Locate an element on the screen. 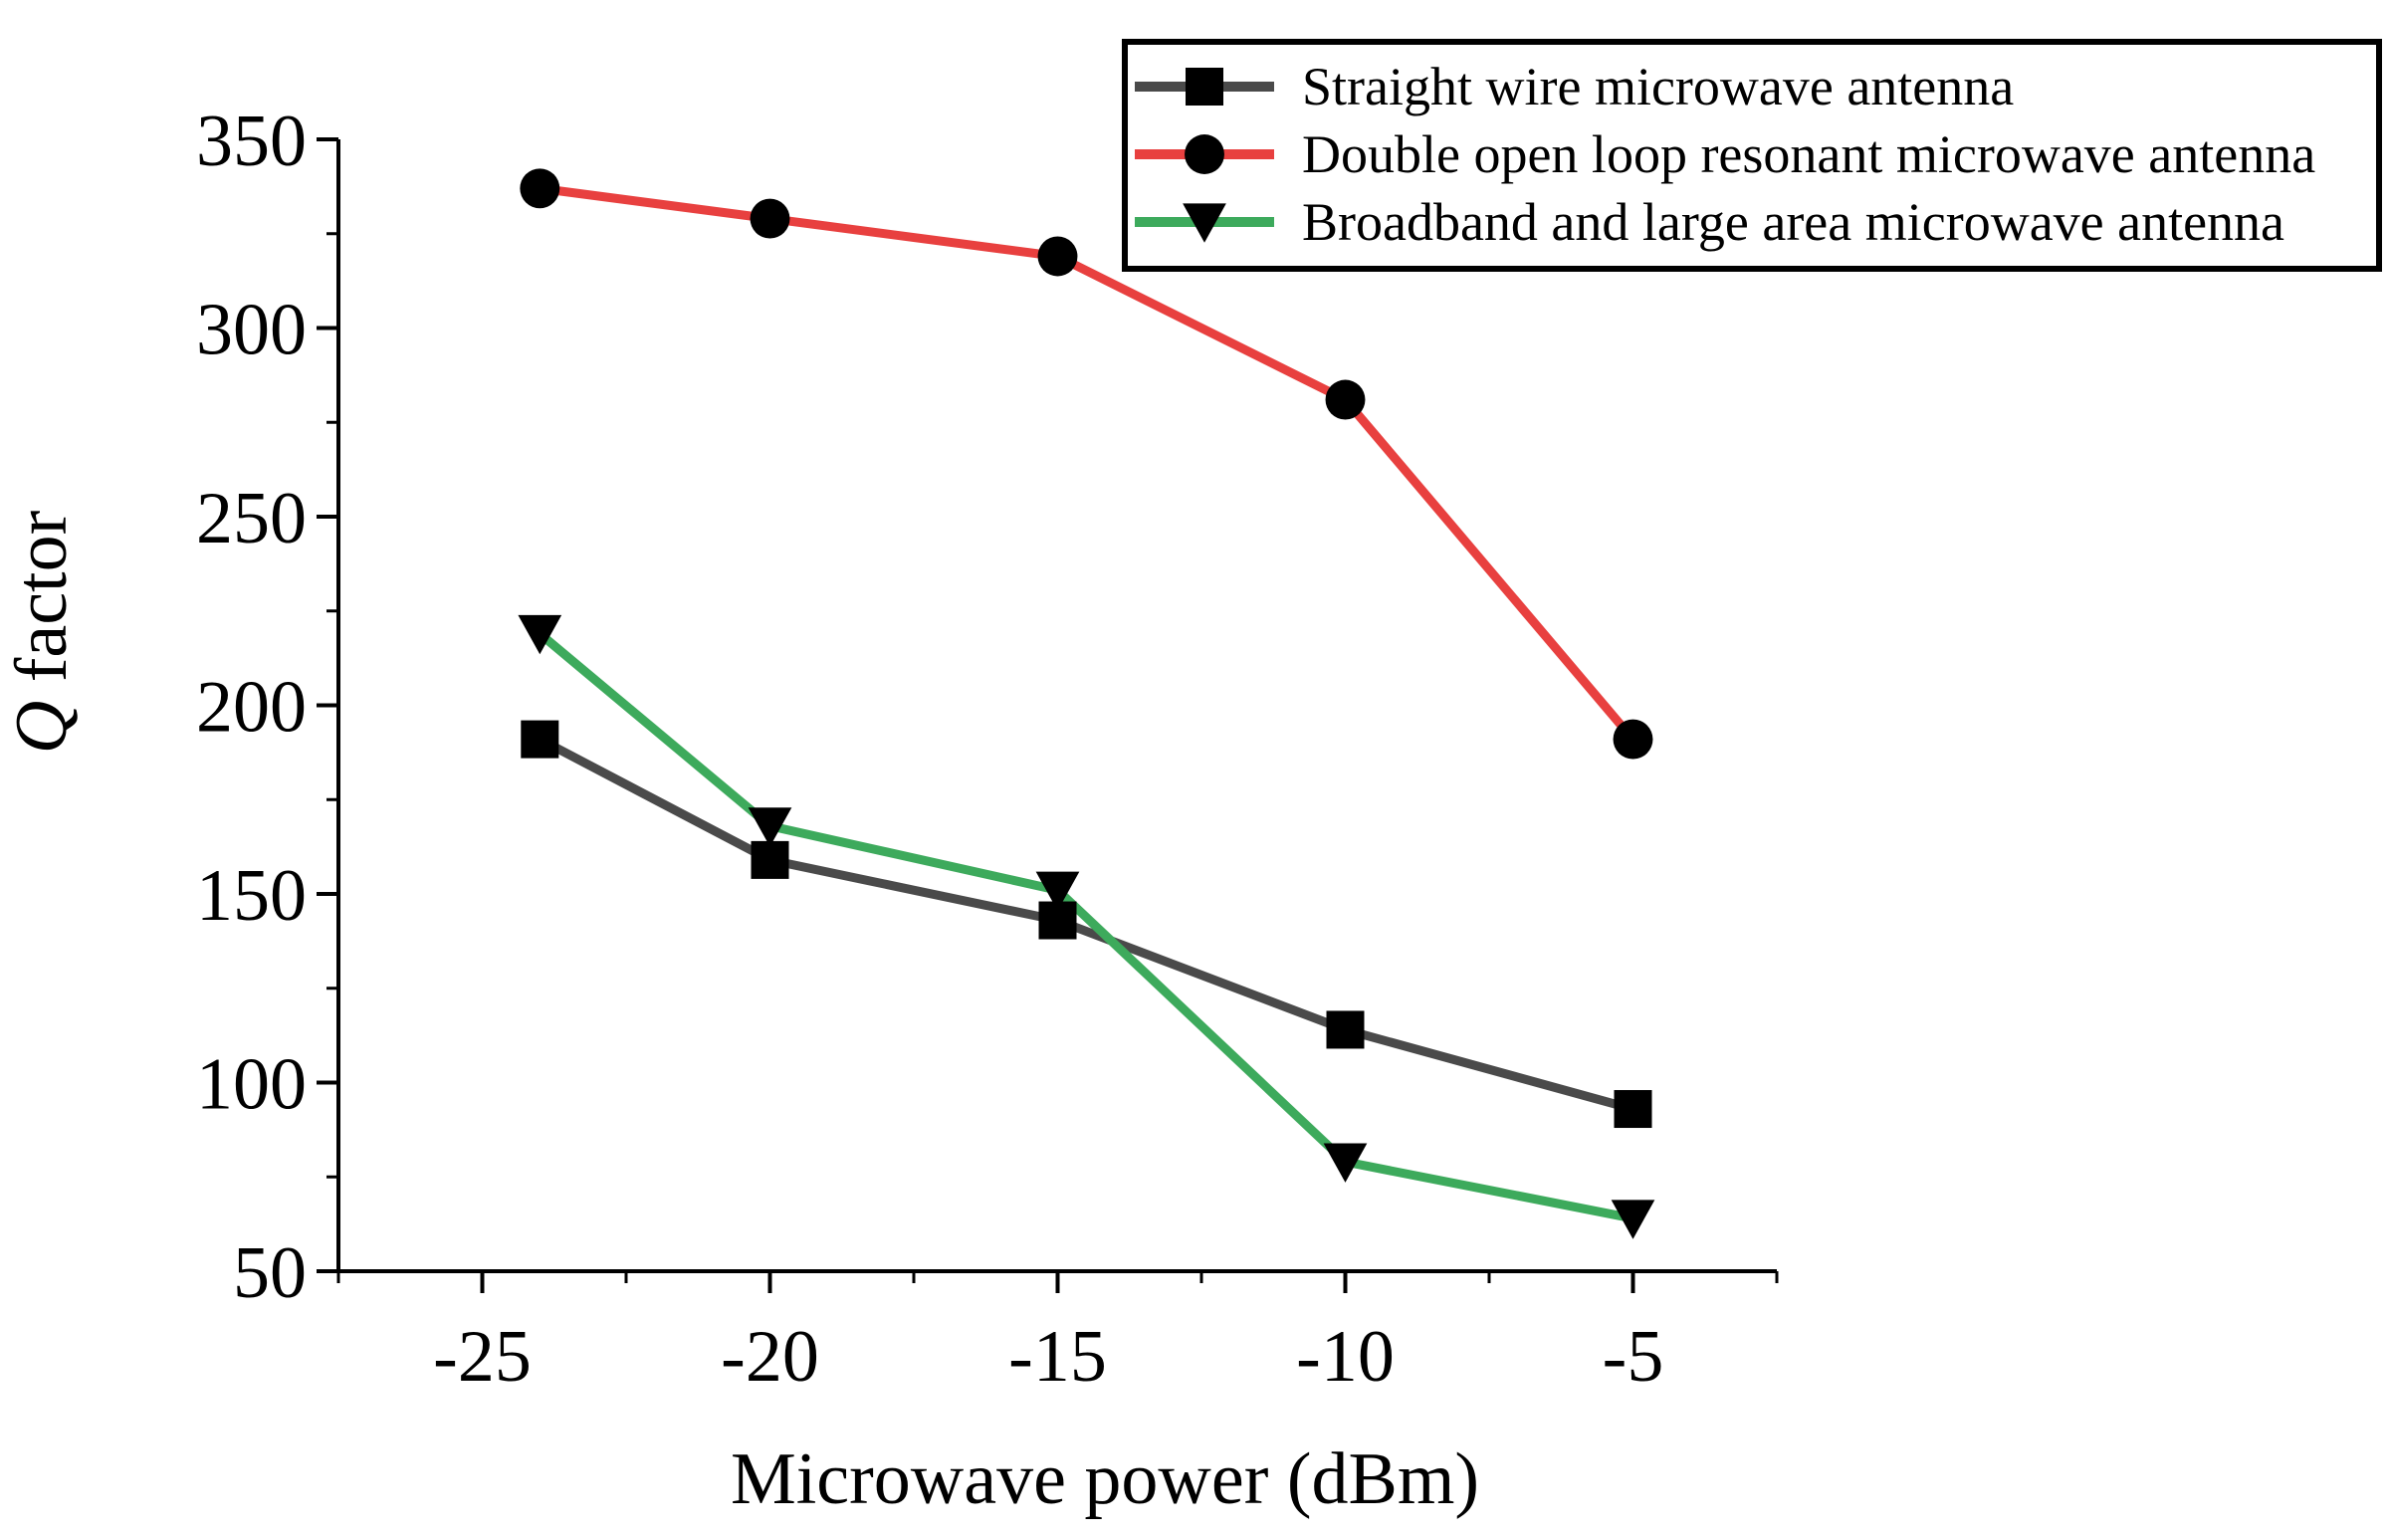  legend-marker-square is located at coordinates (1204, 87).